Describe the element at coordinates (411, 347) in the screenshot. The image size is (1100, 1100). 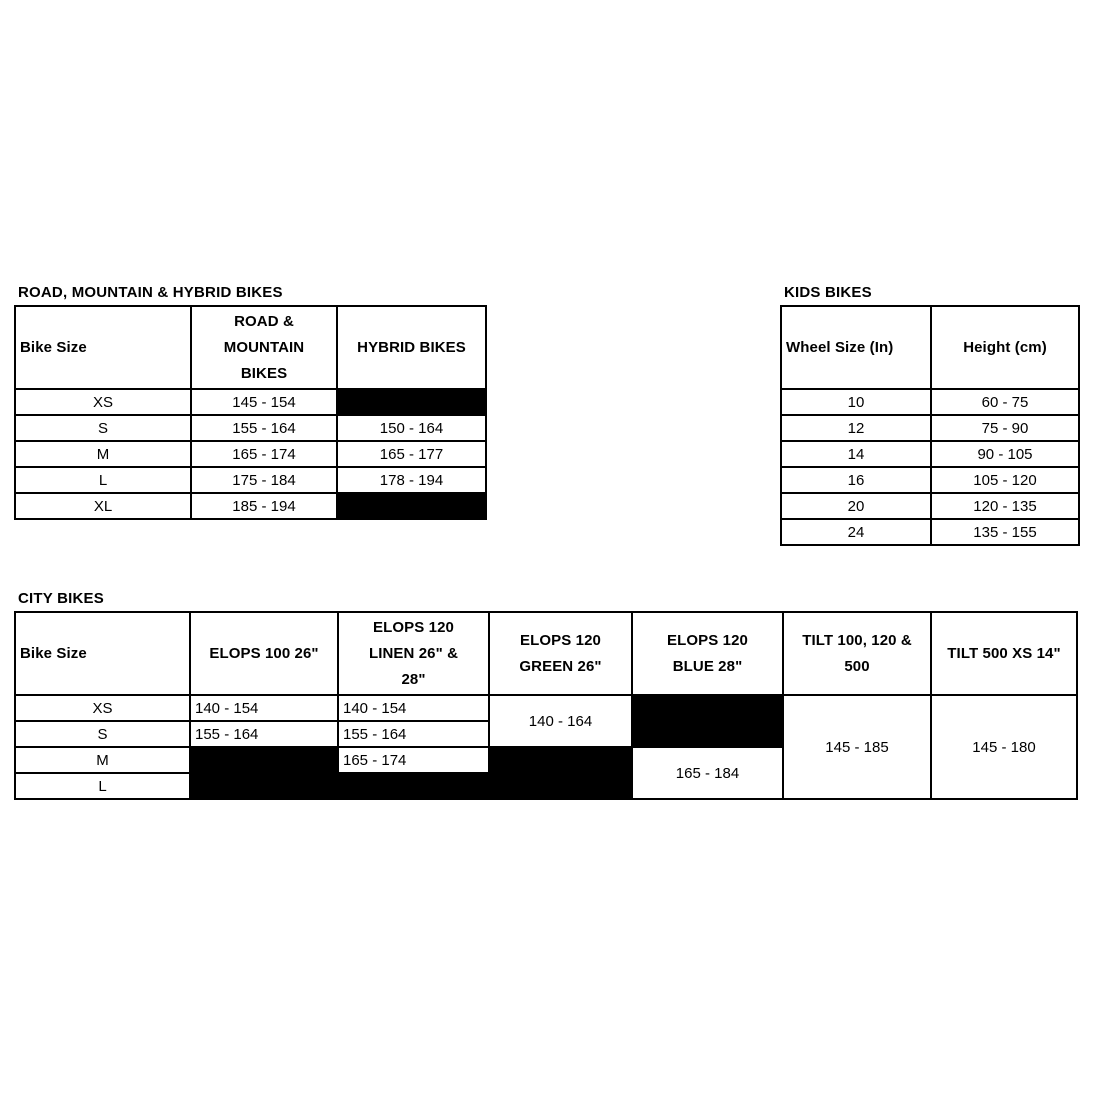
I see `road-header-hybrid: HYBRID BIKES` at that location.